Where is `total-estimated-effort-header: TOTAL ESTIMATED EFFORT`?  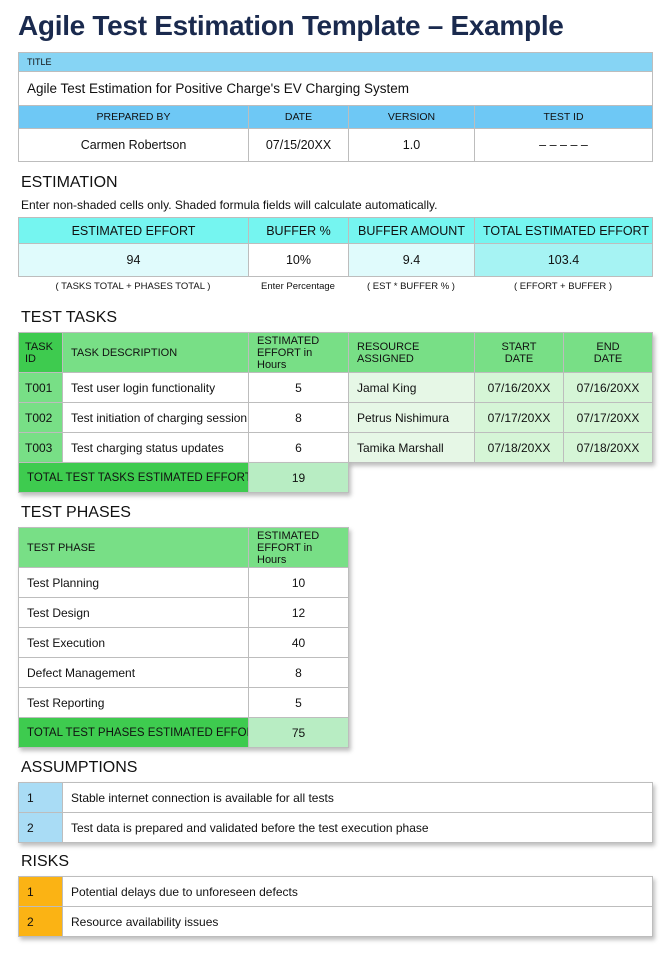 total-estimated-effort-header: TOTAL ESTIMATED EFFORT is located at coordinates (563, 230).